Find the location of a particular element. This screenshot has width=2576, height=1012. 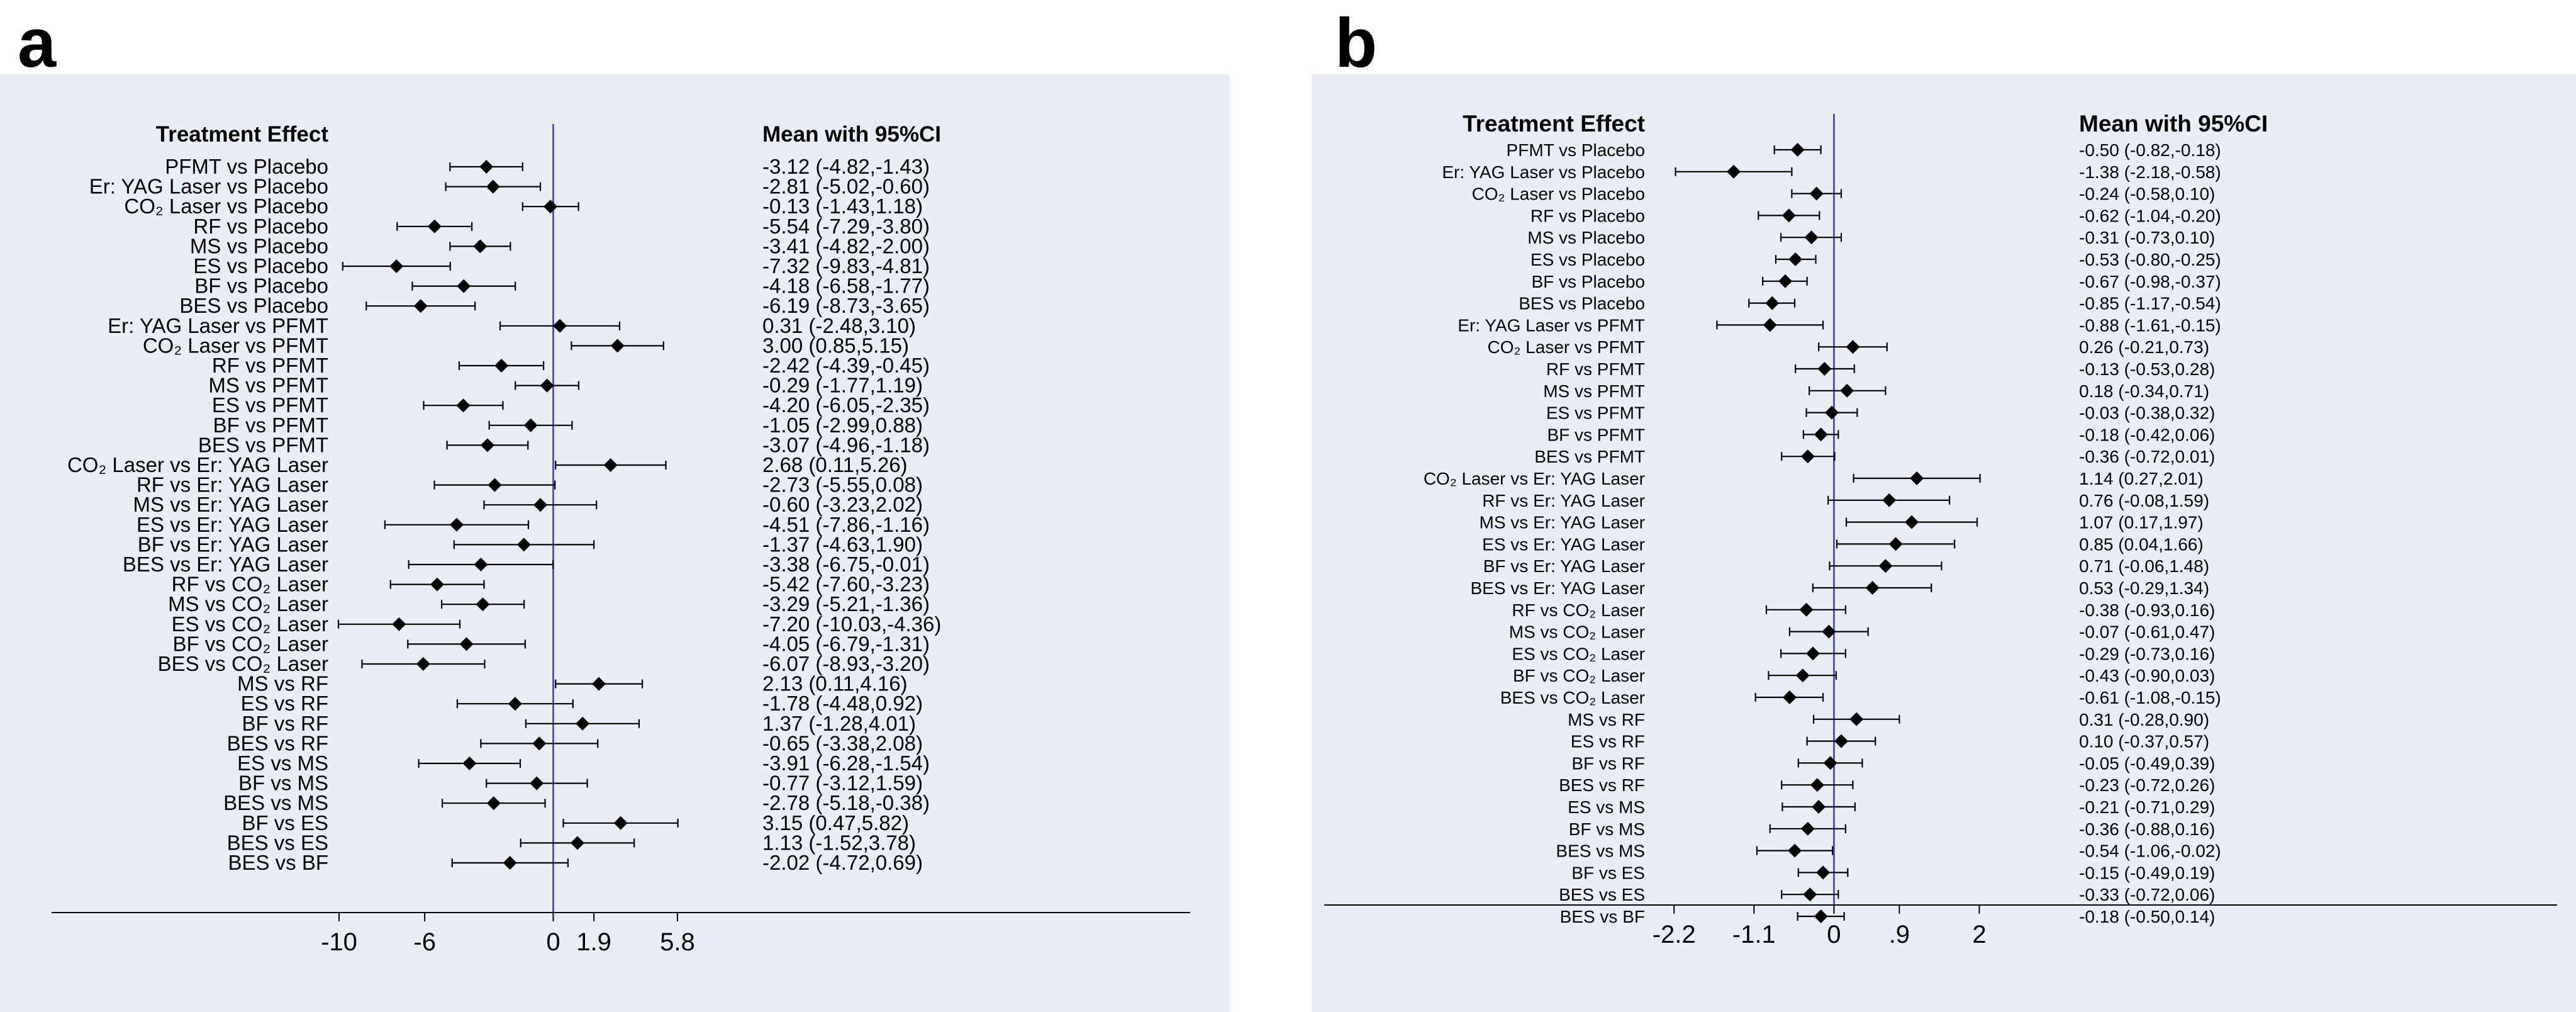

row-ci-text: -0.43 (-0.90,0.03) is located at coordinates (2147, 675).